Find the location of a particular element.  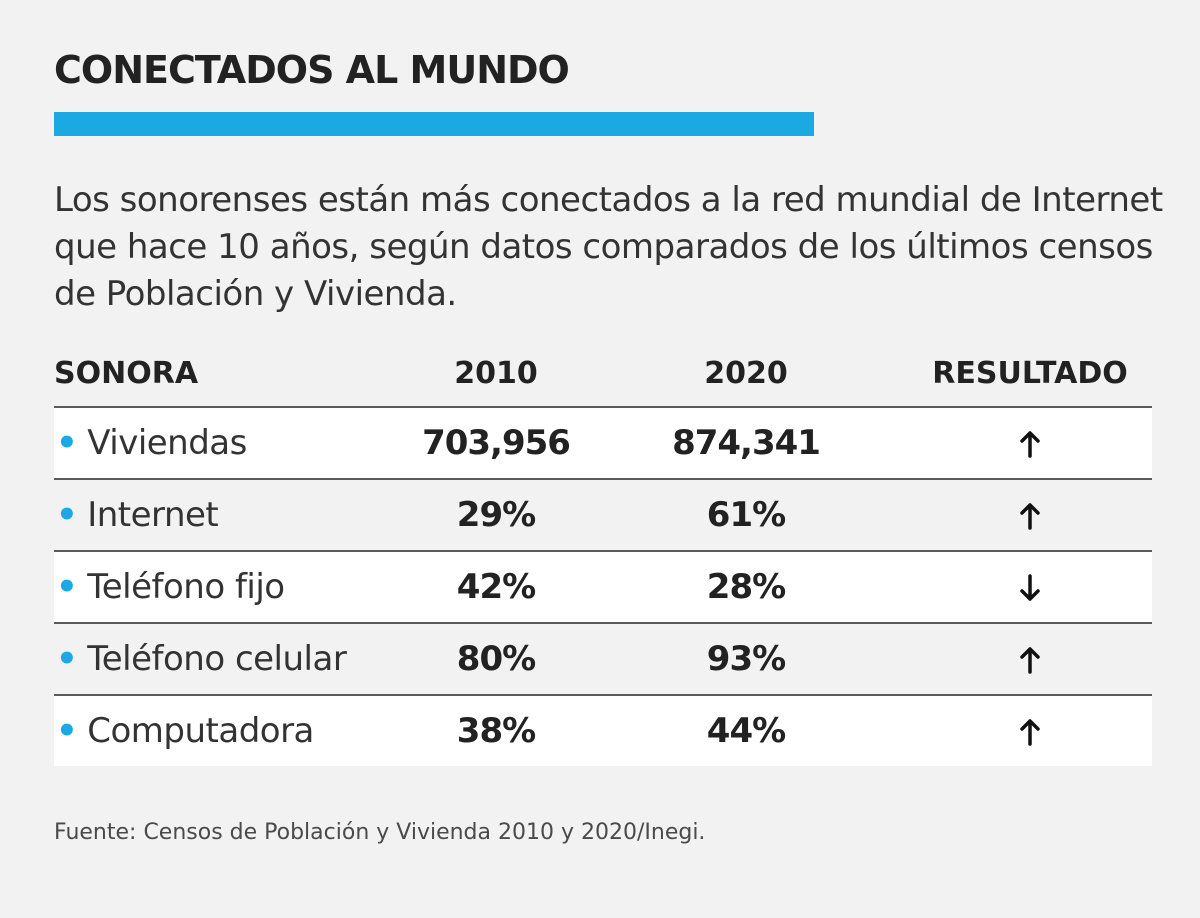

value-2020: 93% is located at coordinates (746, 659).